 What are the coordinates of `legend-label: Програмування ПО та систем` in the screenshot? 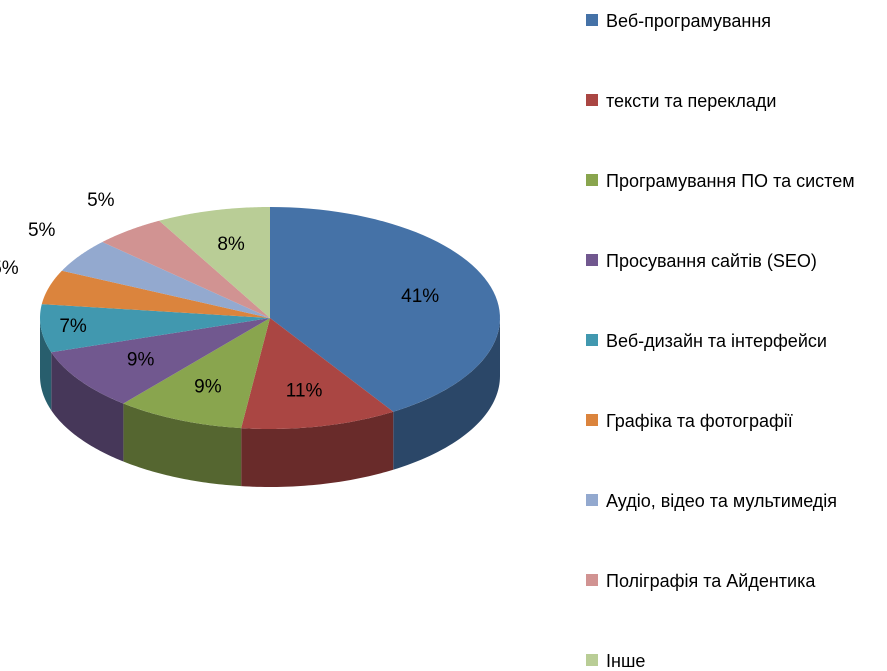 It's located at (730, 181).